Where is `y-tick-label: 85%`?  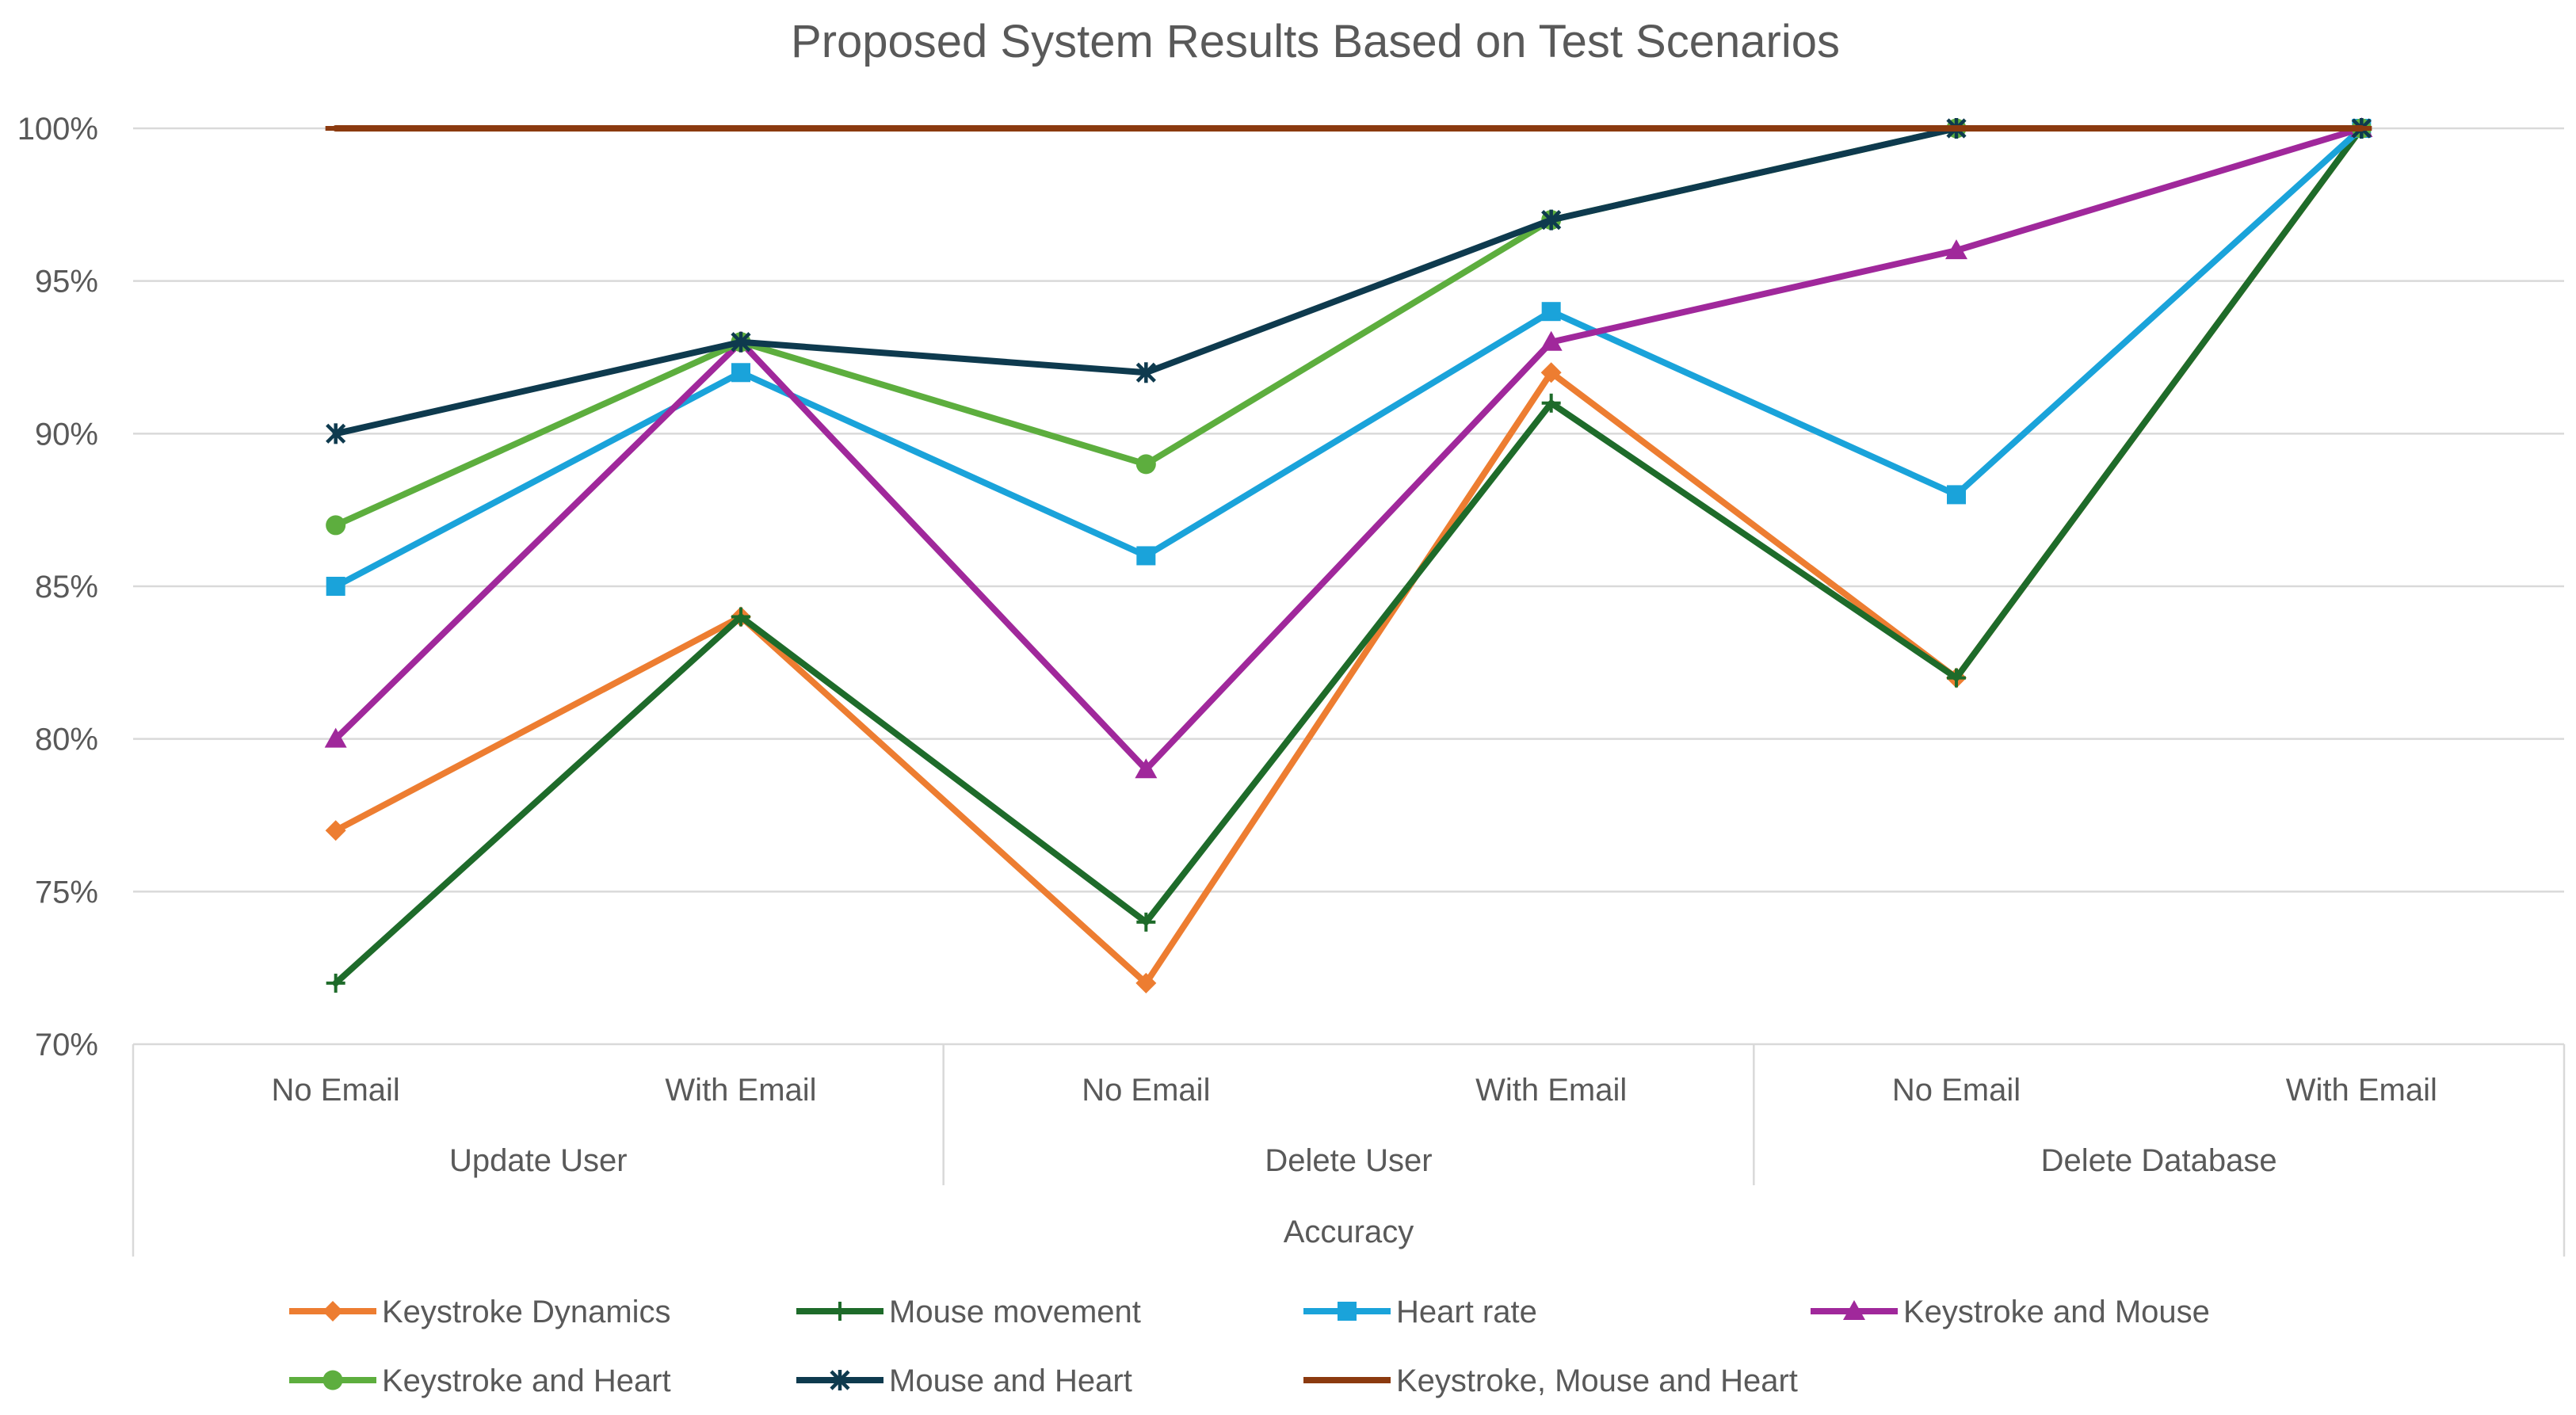 y-tick-label: 85% is located at coordinates (66, 587).